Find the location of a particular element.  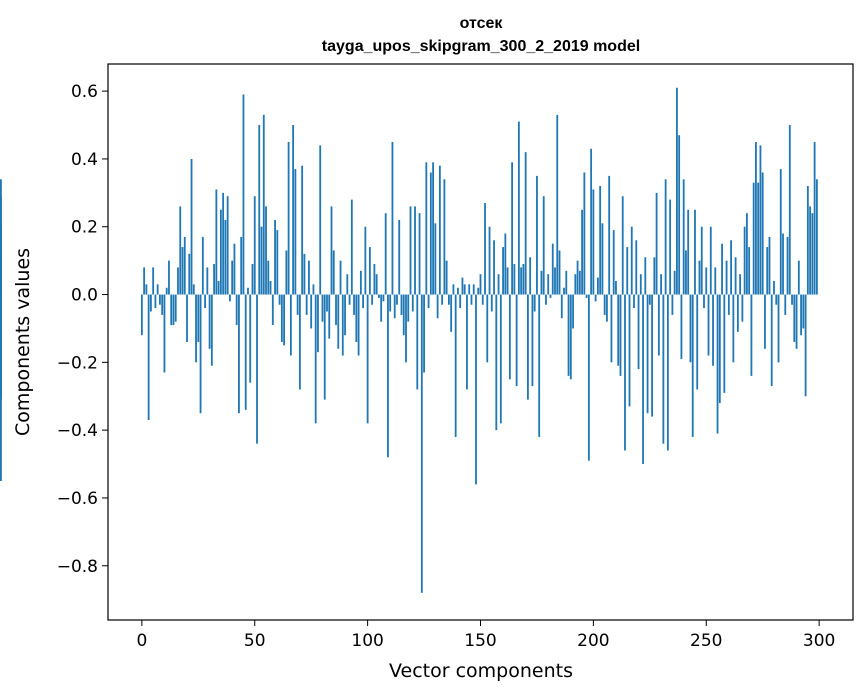

x-tick-label: 150 is located at coordinates (480, 641).